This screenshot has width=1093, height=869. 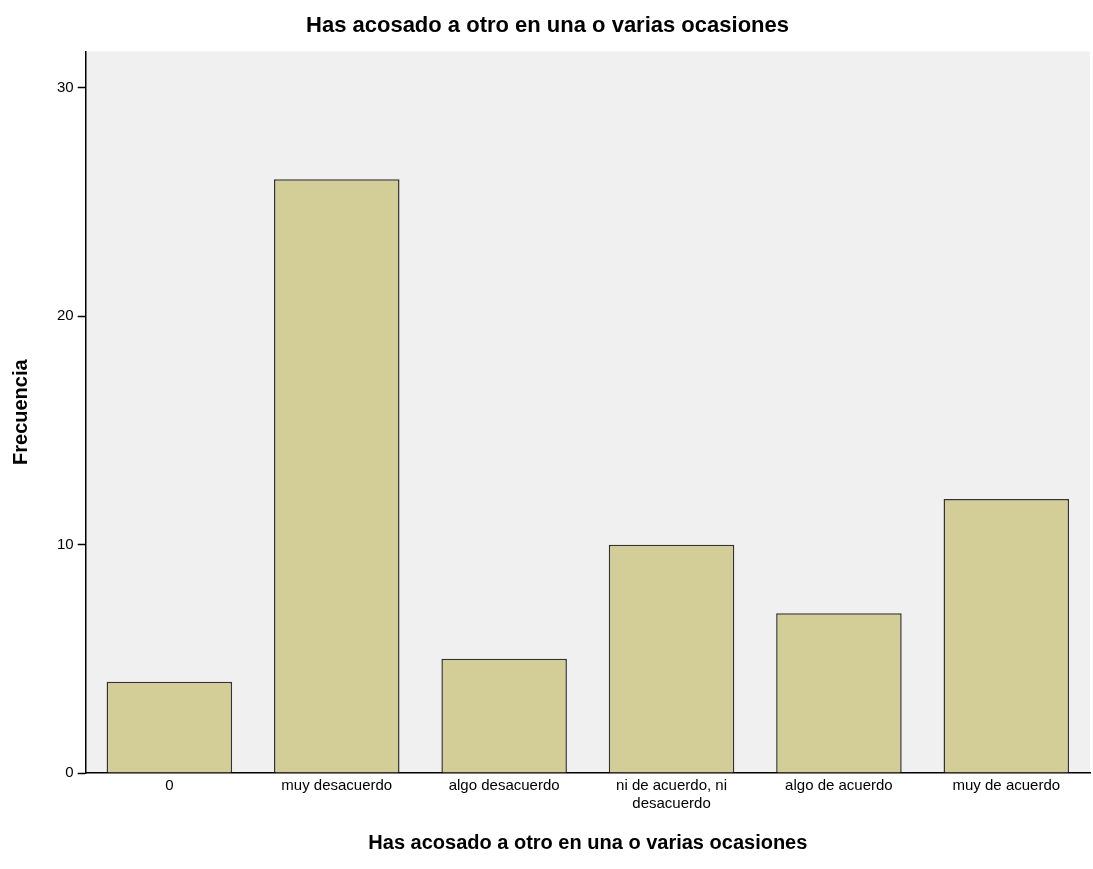 What do you see at coordinates (504, 785) in the screenshot?
I see `x-tick-label: algo desacuerdo` at bounding box center [504, 785].